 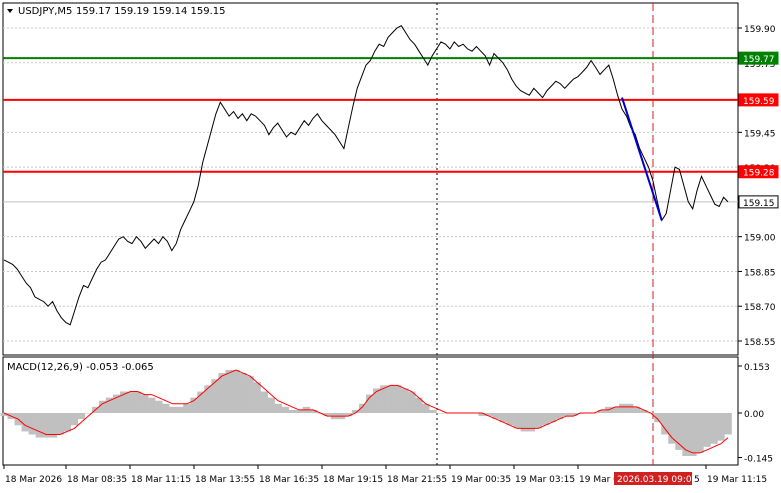 I want to click on time-tick-label: 18 Mar 19:15, so click(x=353, y=480).